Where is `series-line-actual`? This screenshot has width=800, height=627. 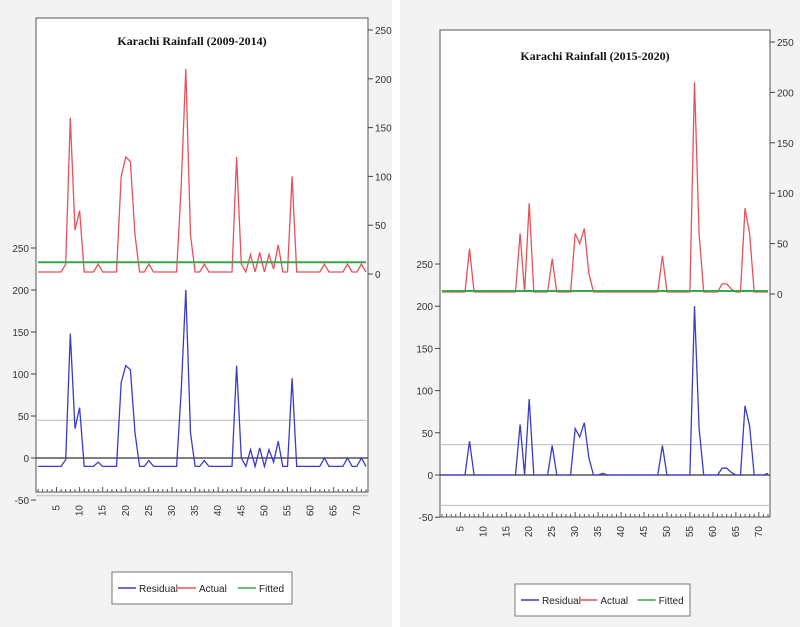
series-line-actual is located at coordinates (202, 171).